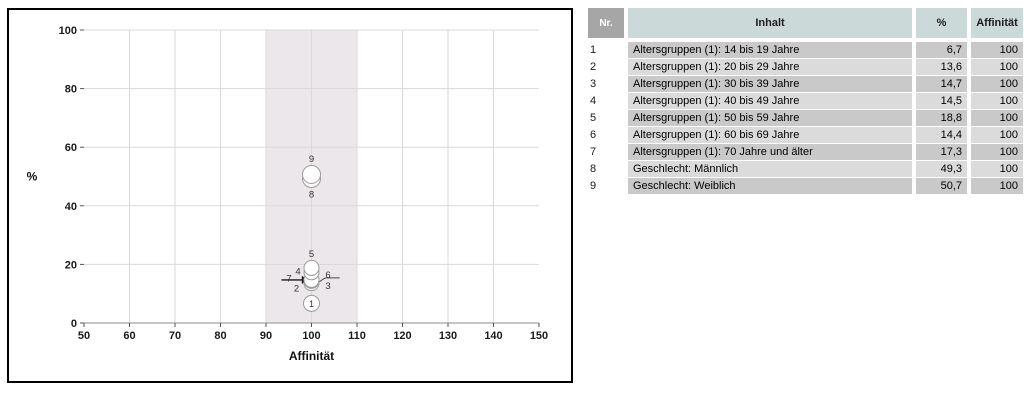  Describe the element at coordinates (770, 101) in the screenshot. I see `inhalt-cell: Altersgruppen (1): 40 bis 49 Jahre` at that location.